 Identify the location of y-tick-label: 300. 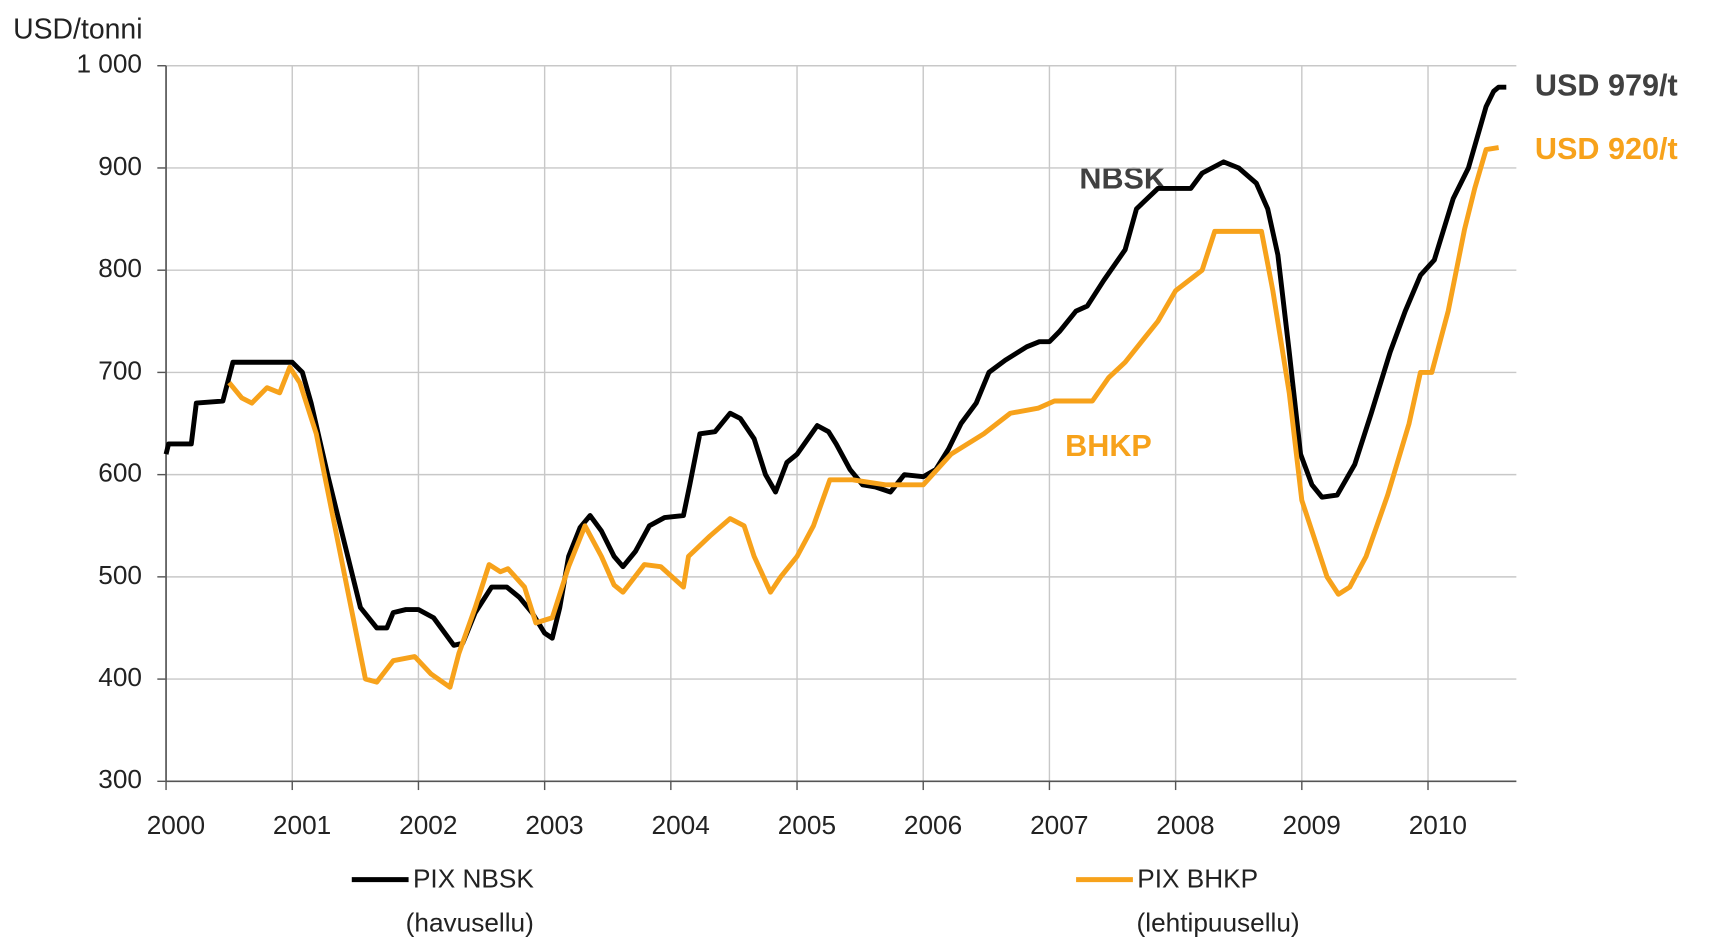
(120, 779).